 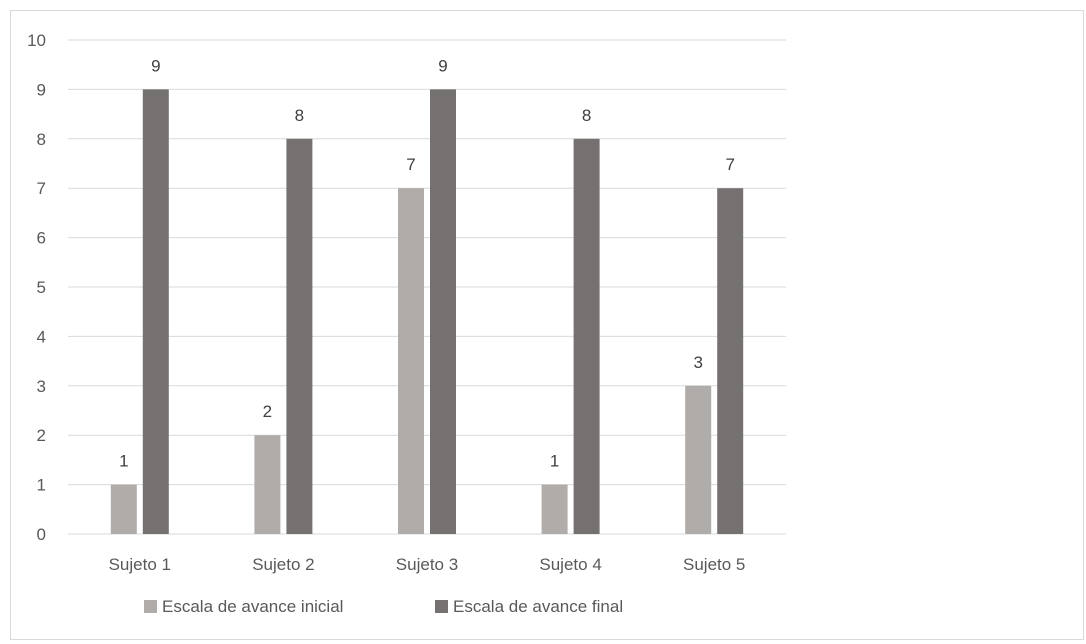 I want to click on bar-series1-cat0, so click(x=155, y=312).